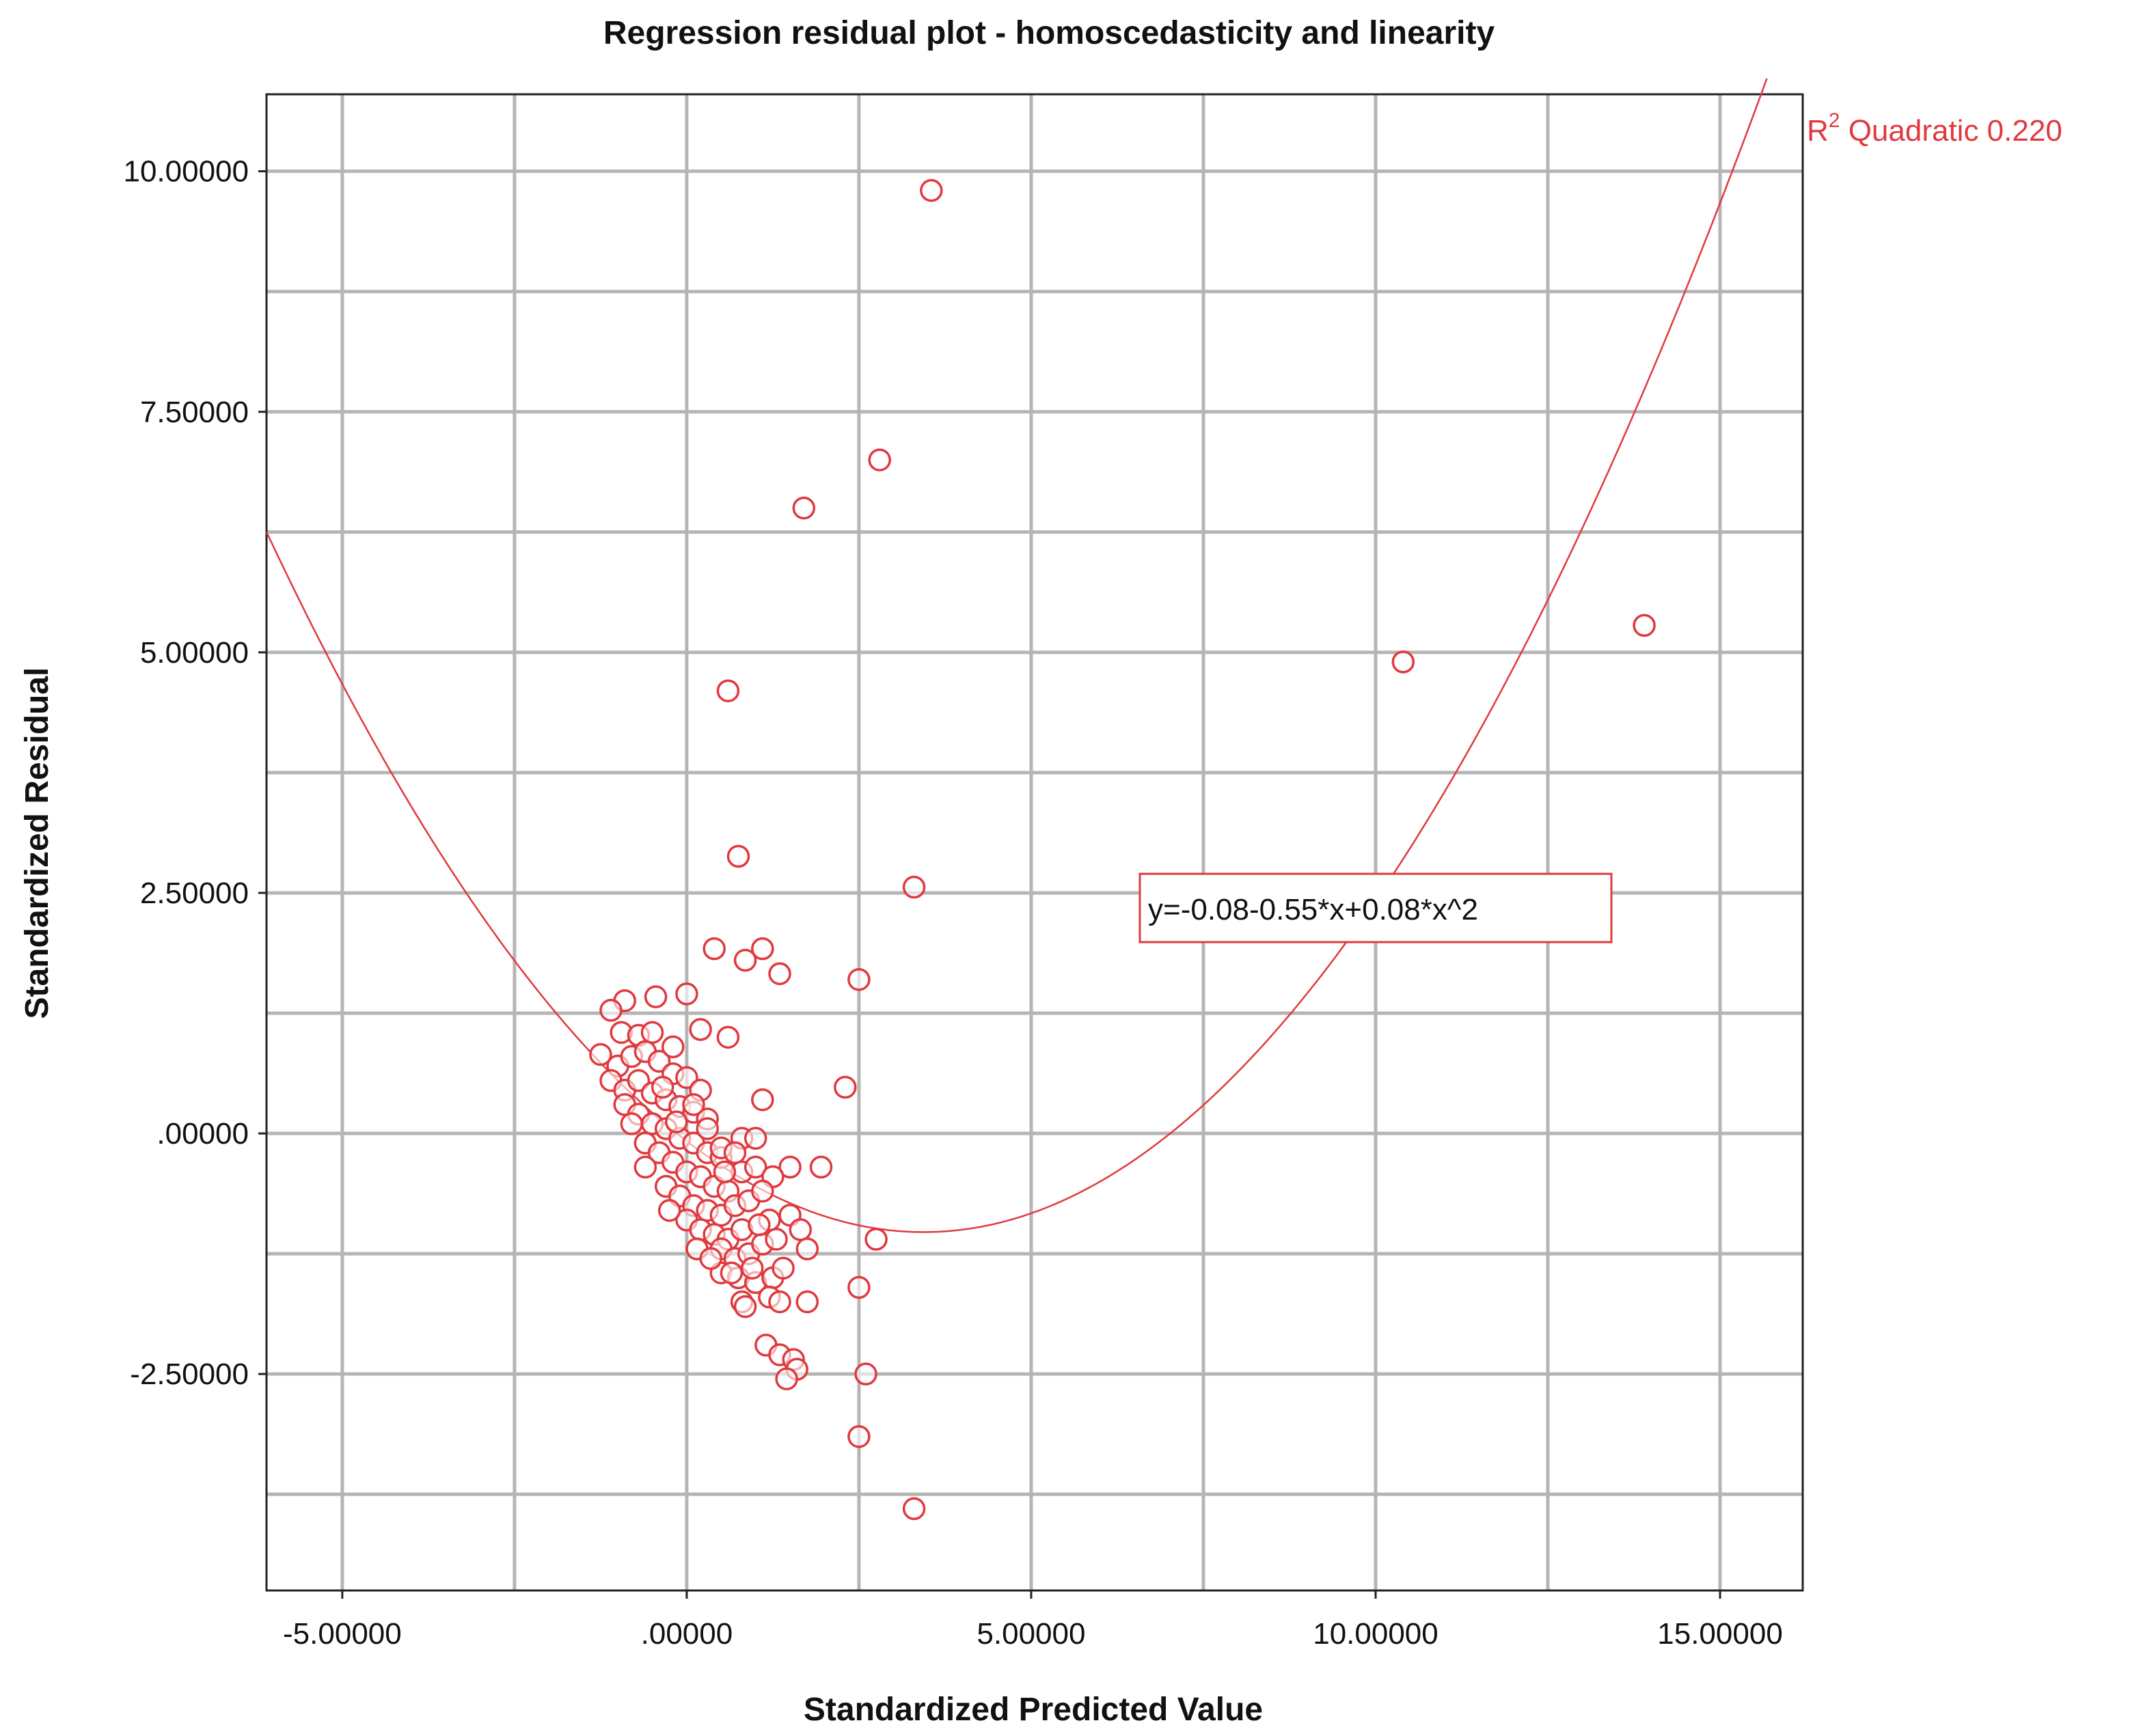 The height and width of the screenshot is (1736, 2141). Describe the element at coordinates (202, 1134) in the screenshot. I see `y-tick-label: .00000` at that location.